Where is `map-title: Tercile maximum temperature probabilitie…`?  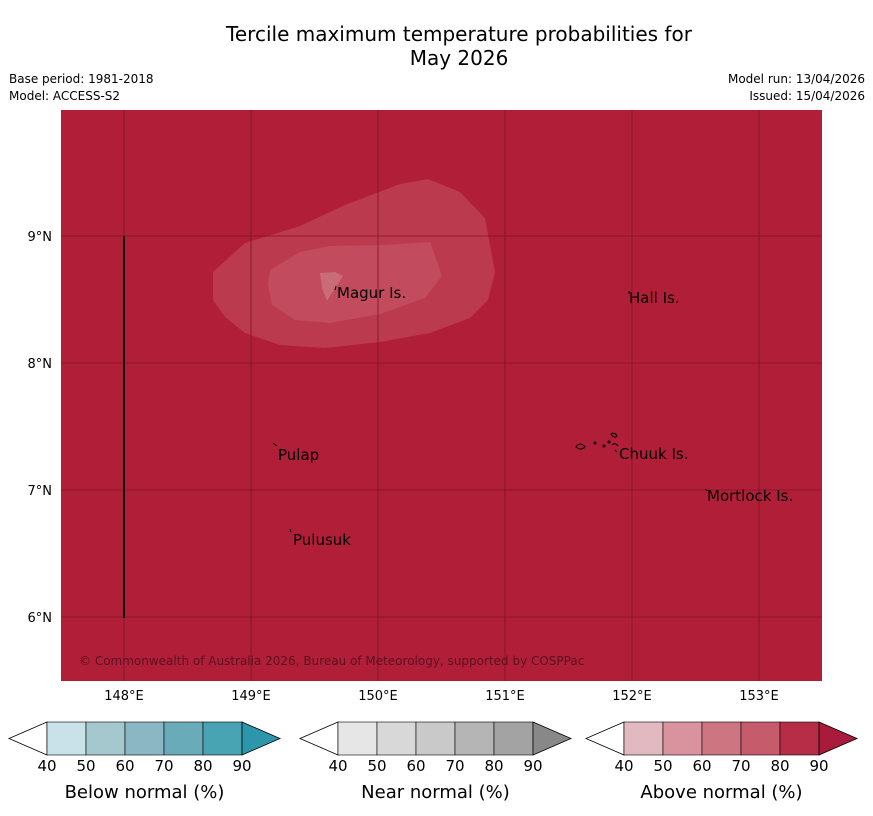 map-title: Tercile maximum temperature probabilitie… is located at coordinates (436, 46).